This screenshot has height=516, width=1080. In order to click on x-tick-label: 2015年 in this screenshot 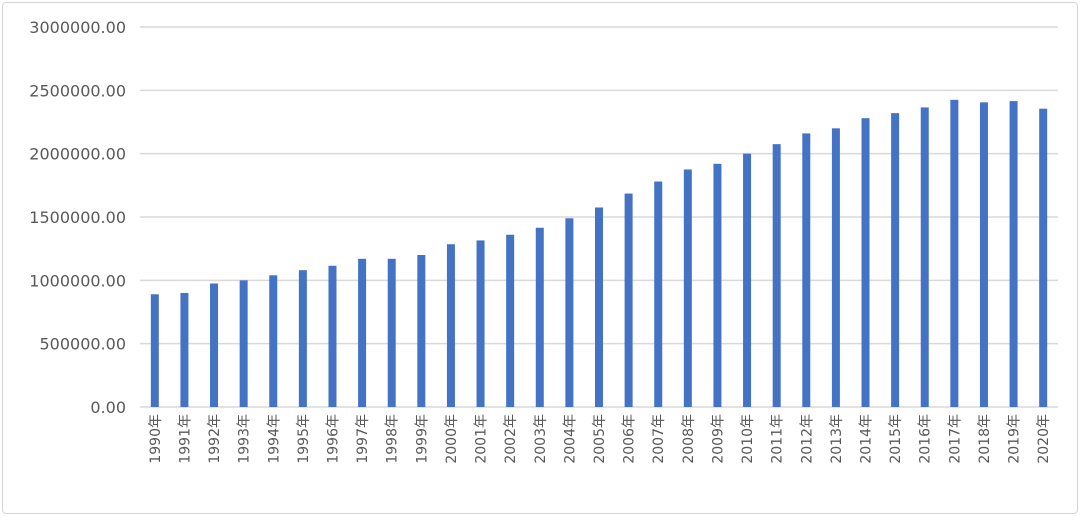, I will do `click(896, 439)`.